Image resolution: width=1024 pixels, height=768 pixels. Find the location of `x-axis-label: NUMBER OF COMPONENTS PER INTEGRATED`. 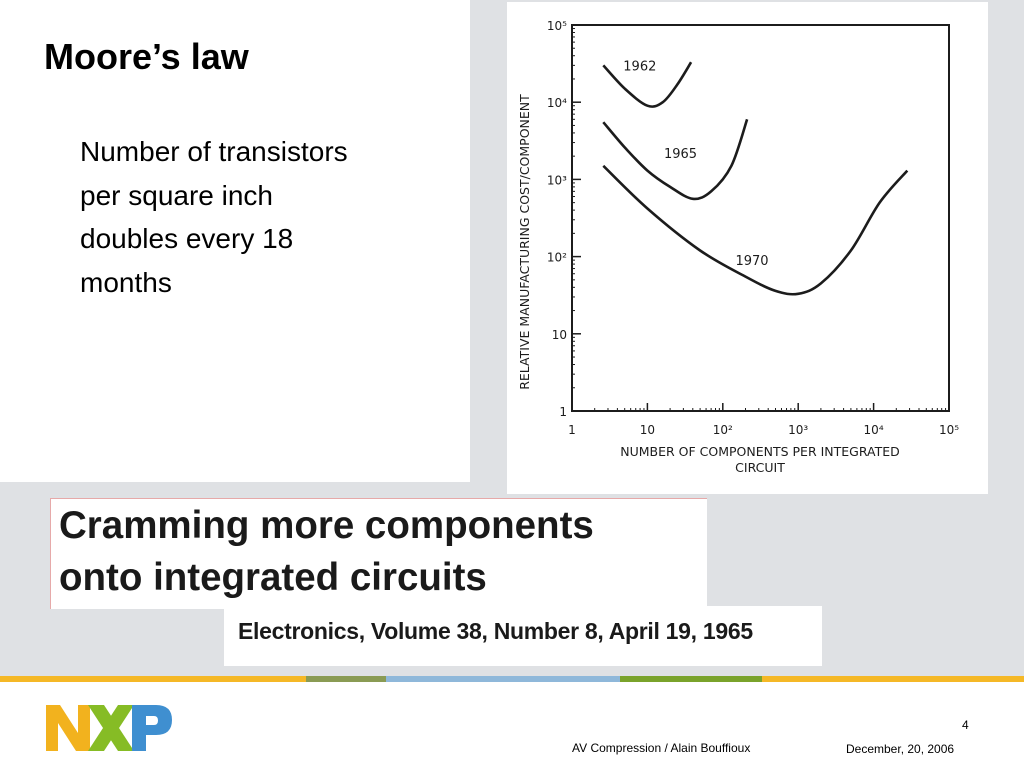

x-axis-label: NUMBER OF COMPONENTS PER INTEGRATED is located at coordinates (760, 451).